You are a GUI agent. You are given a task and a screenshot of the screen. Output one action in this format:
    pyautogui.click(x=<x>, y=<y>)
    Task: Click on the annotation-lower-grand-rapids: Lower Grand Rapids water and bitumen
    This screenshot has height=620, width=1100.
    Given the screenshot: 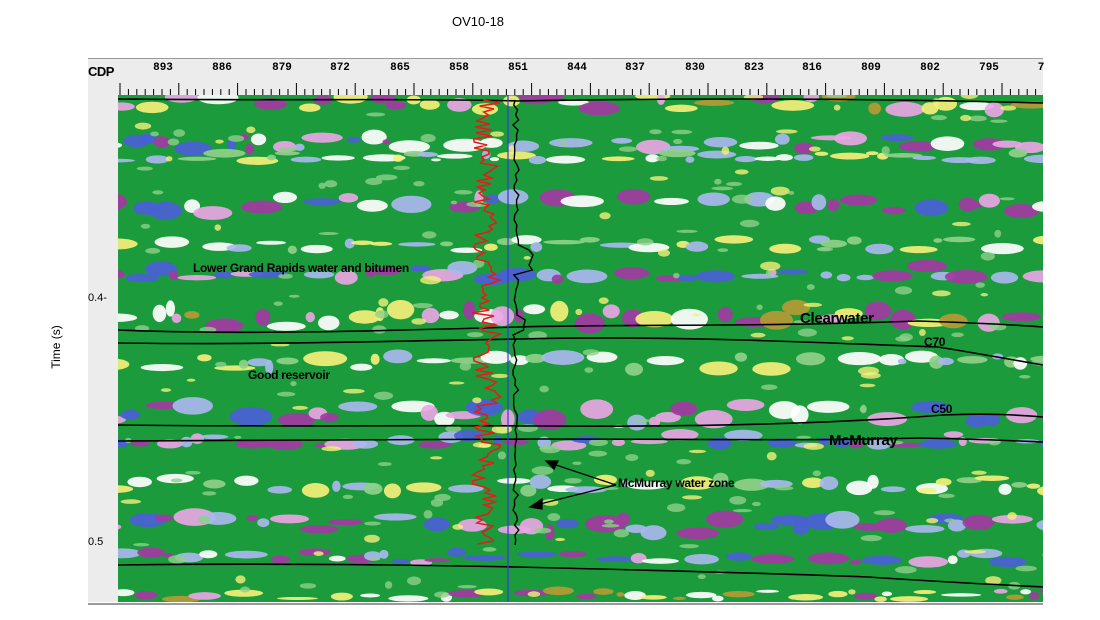 What is the action you would take?
    pyautogui.click(x=301, y=268)
    